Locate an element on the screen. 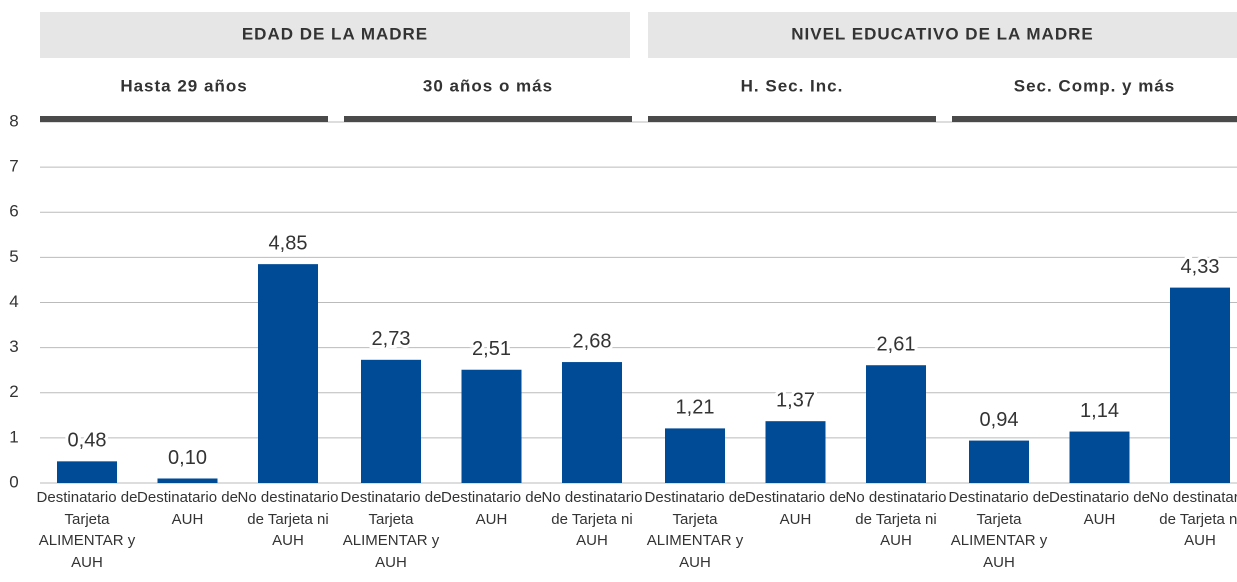  group-header: EDAD DE LA MADRE is located at coordinates (335, 33).